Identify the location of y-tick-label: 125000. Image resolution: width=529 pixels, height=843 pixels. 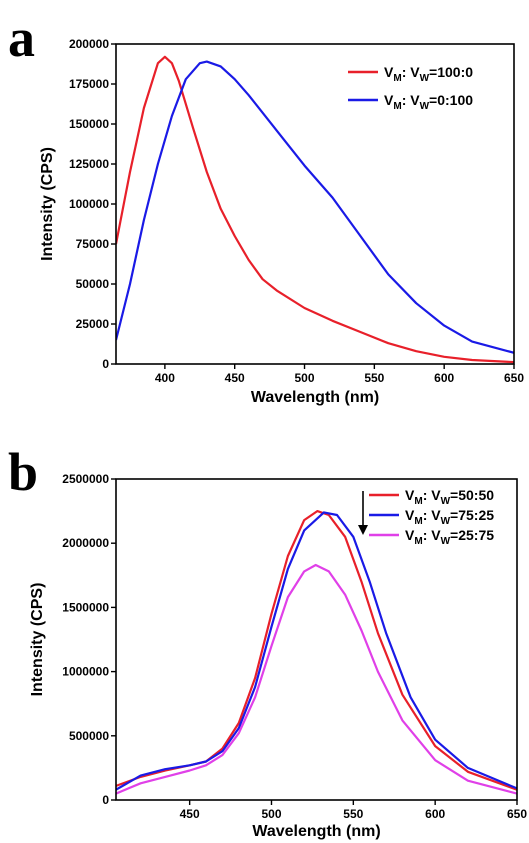
(89, 164).